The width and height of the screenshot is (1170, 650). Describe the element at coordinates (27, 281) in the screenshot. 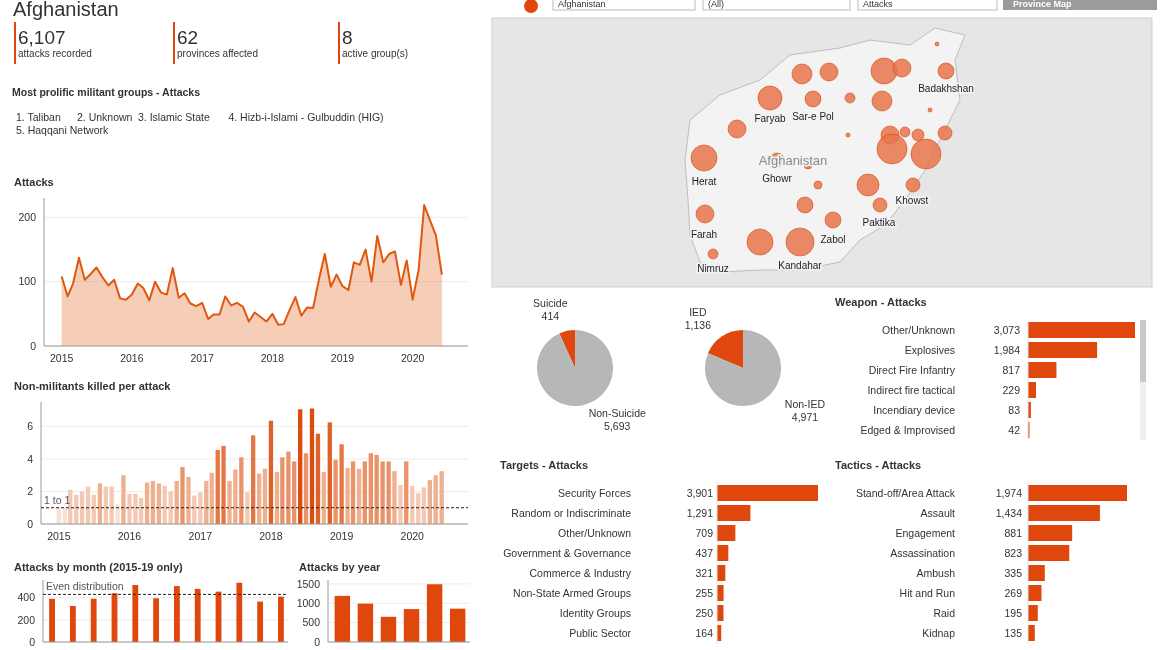

I see `y-tick-label: 100` at that location.